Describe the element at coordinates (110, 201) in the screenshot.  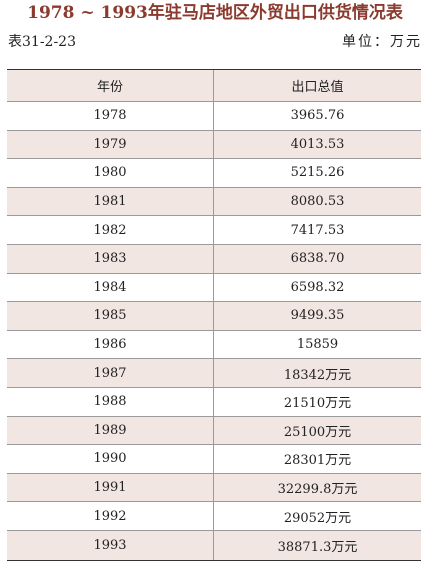
I see `year-cell: 1981` at that location.